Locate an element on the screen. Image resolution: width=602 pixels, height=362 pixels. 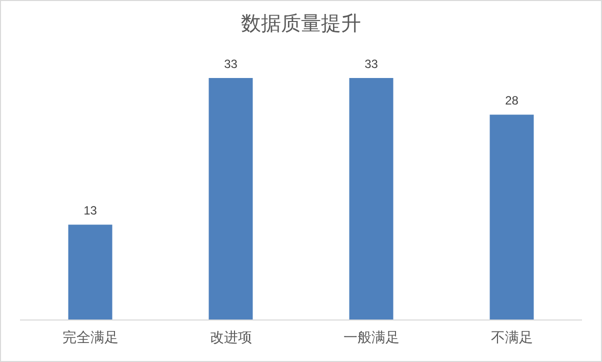
x-tick-label: 完全满足 is located at coordinates (90, 337).